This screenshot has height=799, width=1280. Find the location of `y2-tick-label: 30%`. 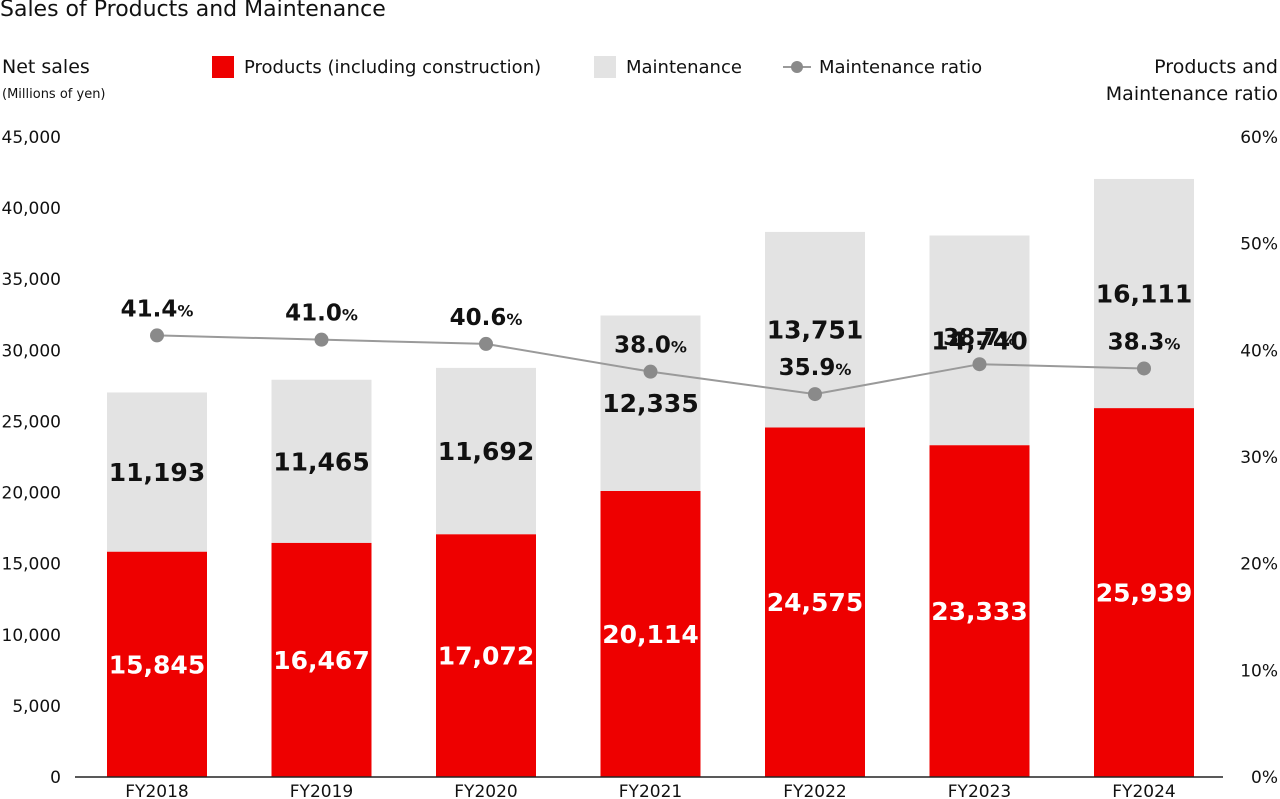

y2-tick-label: 30% is located at coordinates (1259, 458).